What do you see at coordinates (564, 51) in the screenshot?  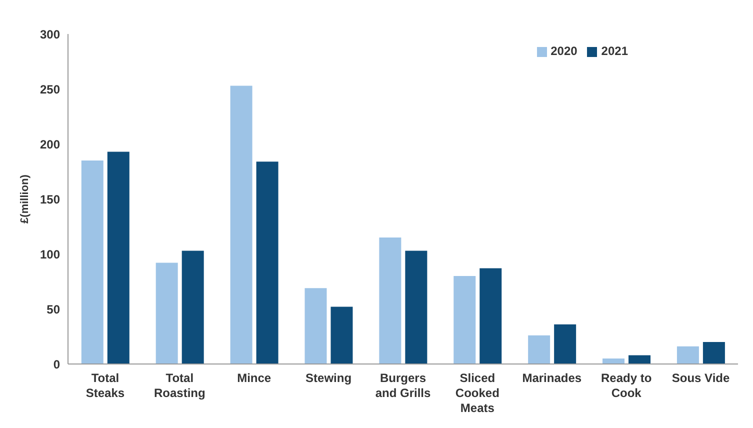 I see `legend-label: 2020` at bounding box center [564, 51].